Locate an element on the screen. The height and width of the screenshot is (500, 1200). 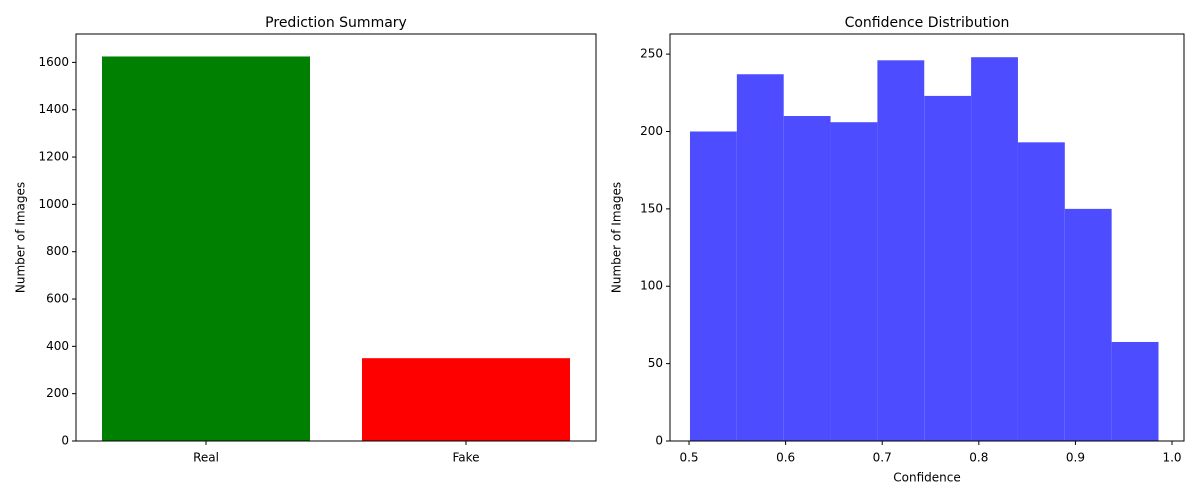
y-tick-label: 150 is located at coordinates (651, 208).